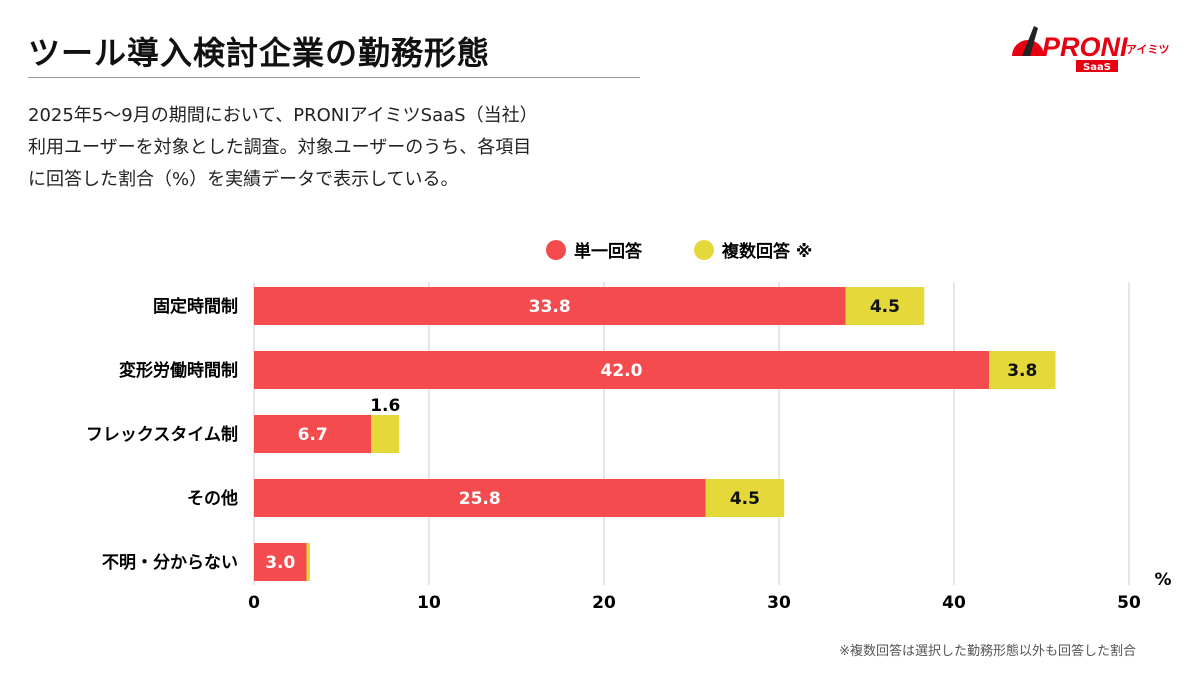  Describe the element at coordinates (283, 115) in the screenshot. I see `description-line: 2025年5〜9月の期間において、PRONIアイミツSaaS（当社）` at that location.